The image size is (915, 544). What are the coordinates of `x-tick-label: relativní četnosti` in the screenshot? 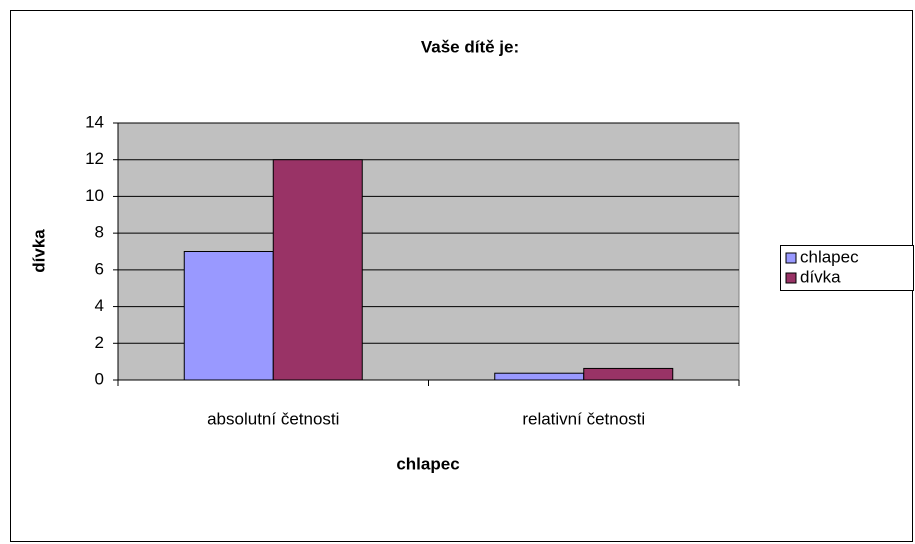 It's located at (583, 418).